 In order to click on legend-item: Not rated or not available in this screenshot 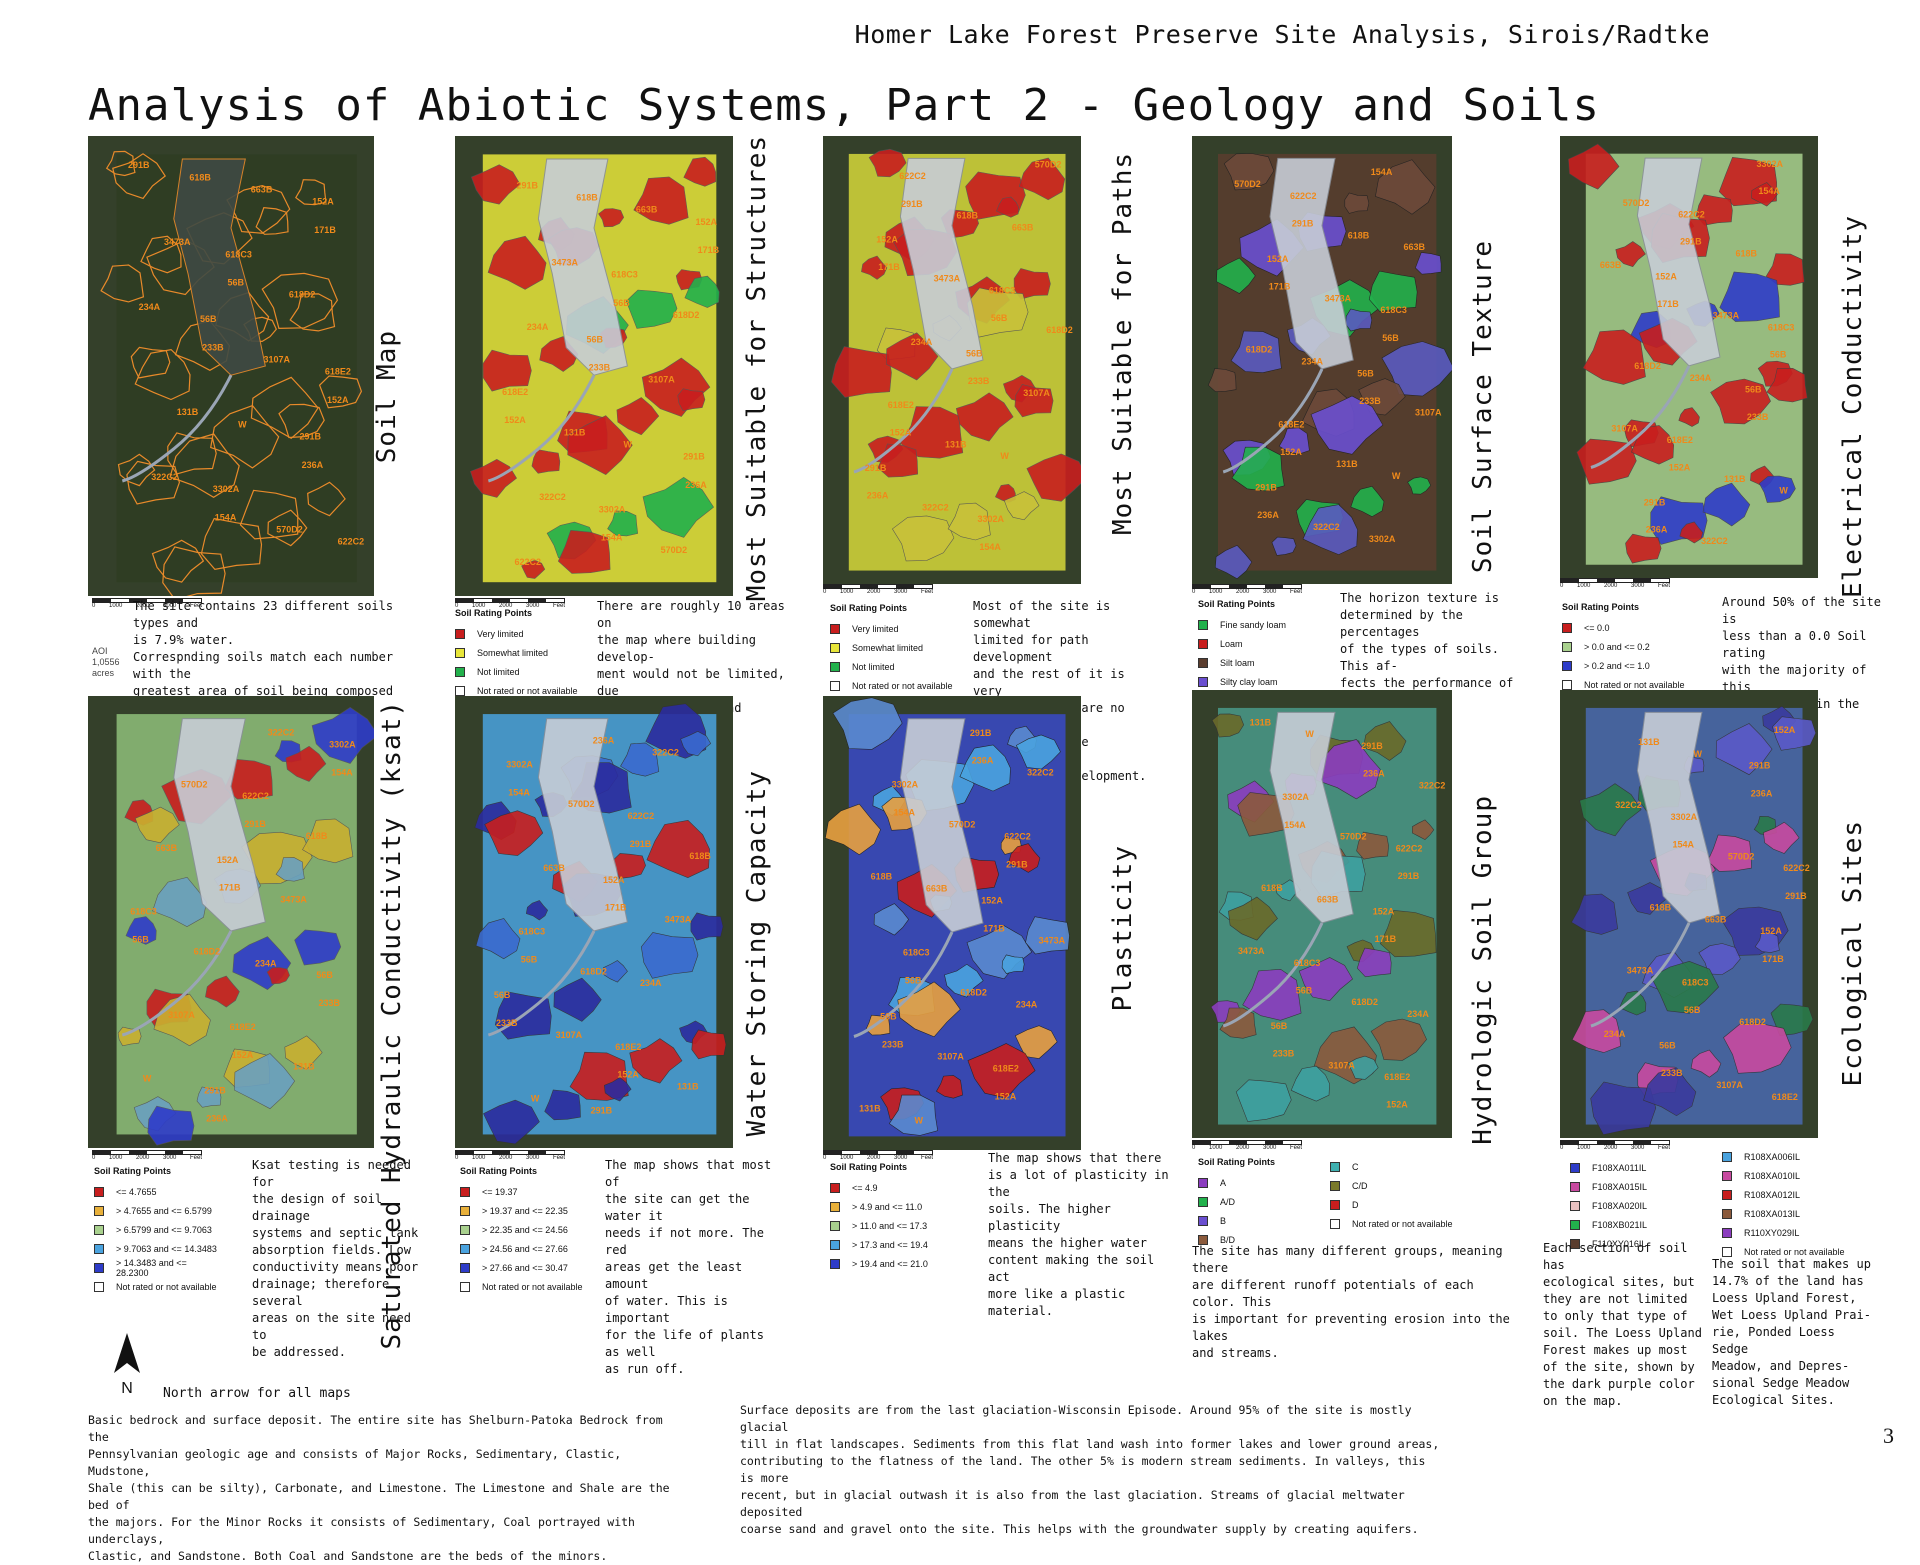, I will do `click(1391, 1223)`.